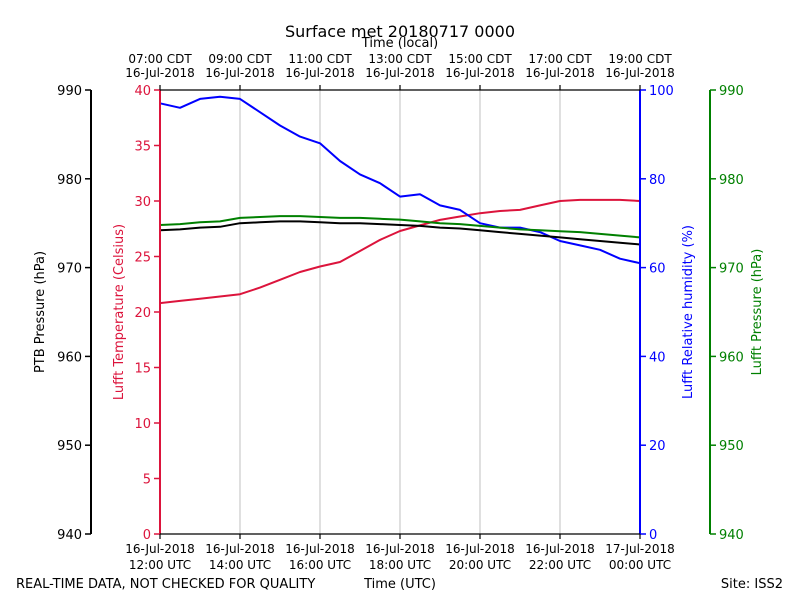 This screenshot has height=600, width=800. I want to click on series-line-ptb-pressure, so click(400, 233).